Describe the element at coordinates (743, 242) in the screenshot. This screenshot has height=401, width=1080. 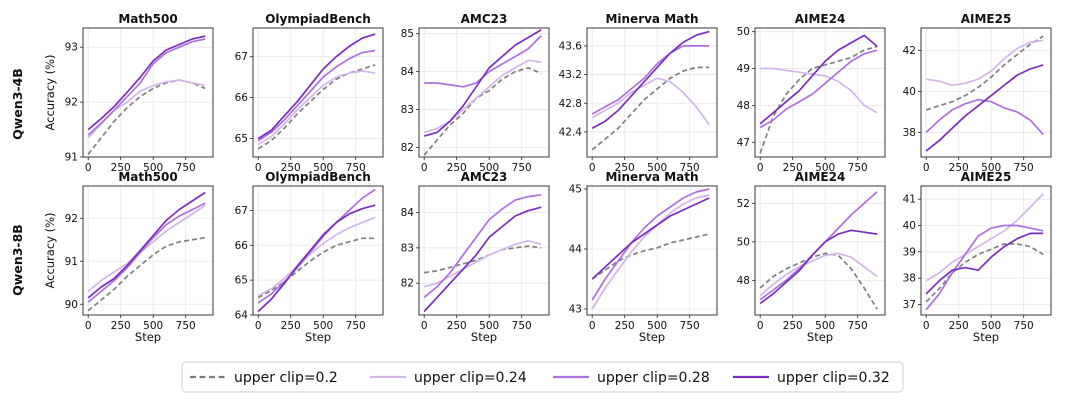
I see `y-tick-label: 50` at that location.